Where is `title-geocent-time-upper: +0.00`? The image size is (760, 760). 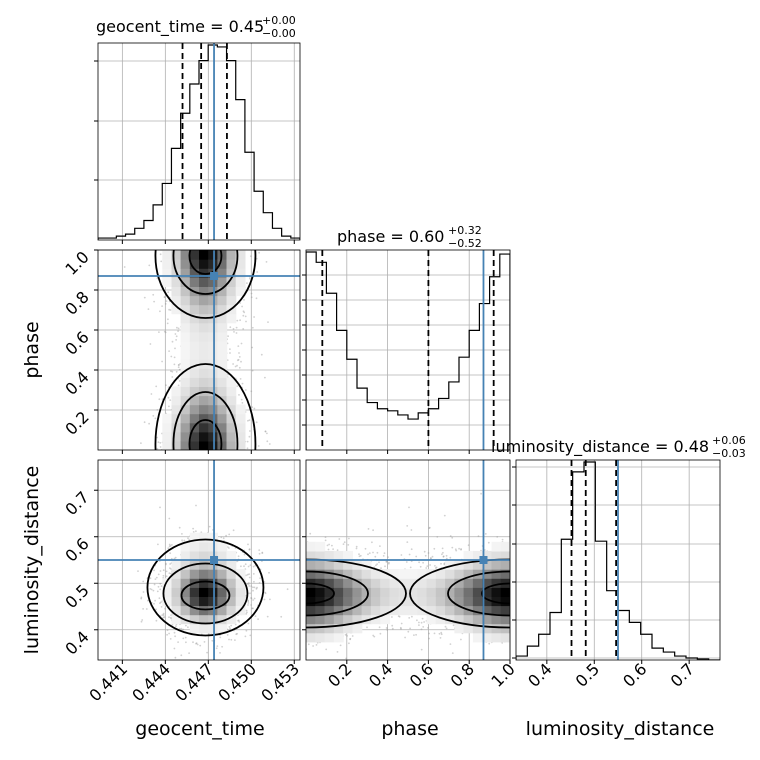
title-geocent-time-upper: +0.00 is located at coordinates (279, 20).